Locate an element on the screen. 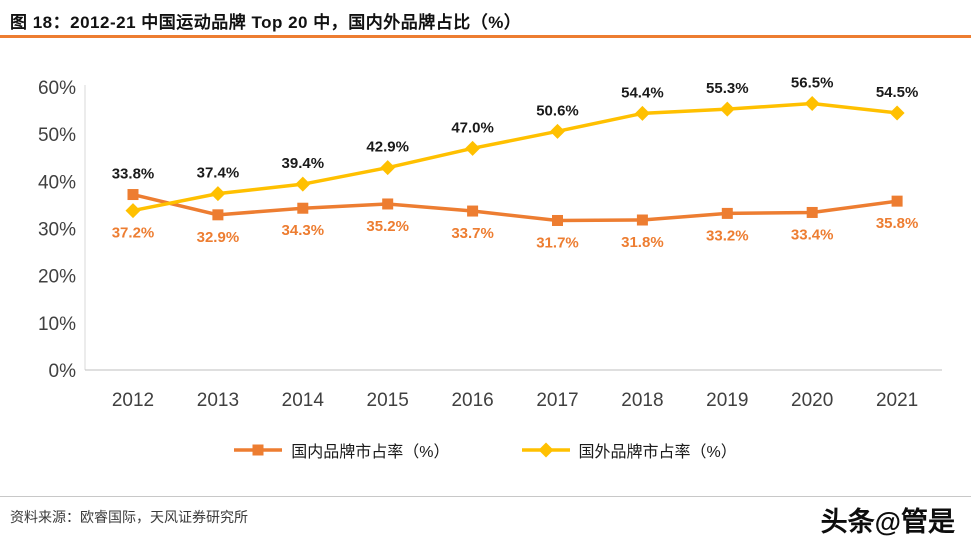 This screenshot has height=540, width=971. data-label: 34.3% is located at coordinates (303, 230).